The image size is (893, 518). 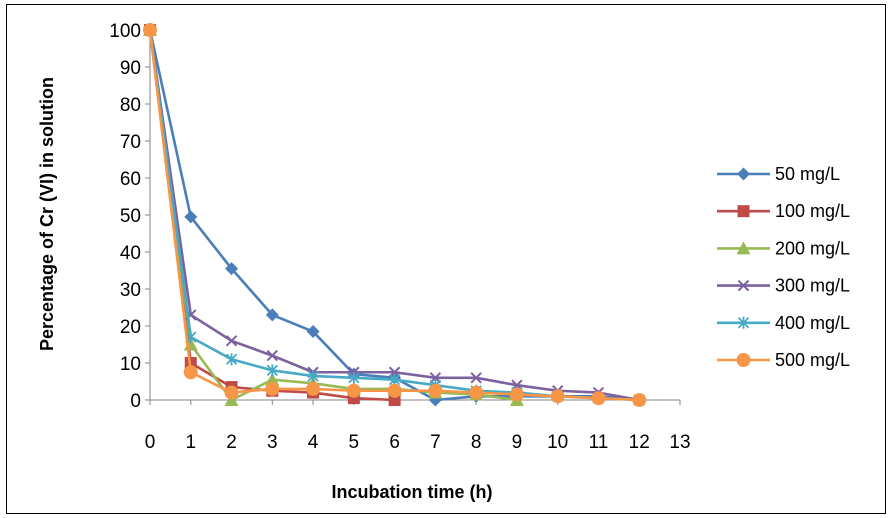 I want to click on x-tick-label: 0, so click(x=150, y=442).